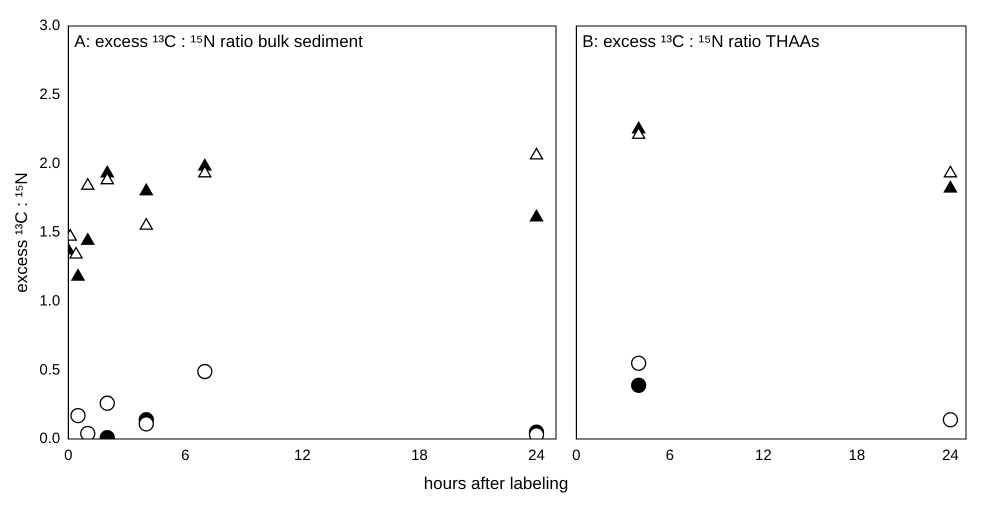 This screenshot has width=992, height=516. I want to click on chart-title: A: excess ¹³C : ¹⁵N ratio bulk sediment, so click(219, 42).